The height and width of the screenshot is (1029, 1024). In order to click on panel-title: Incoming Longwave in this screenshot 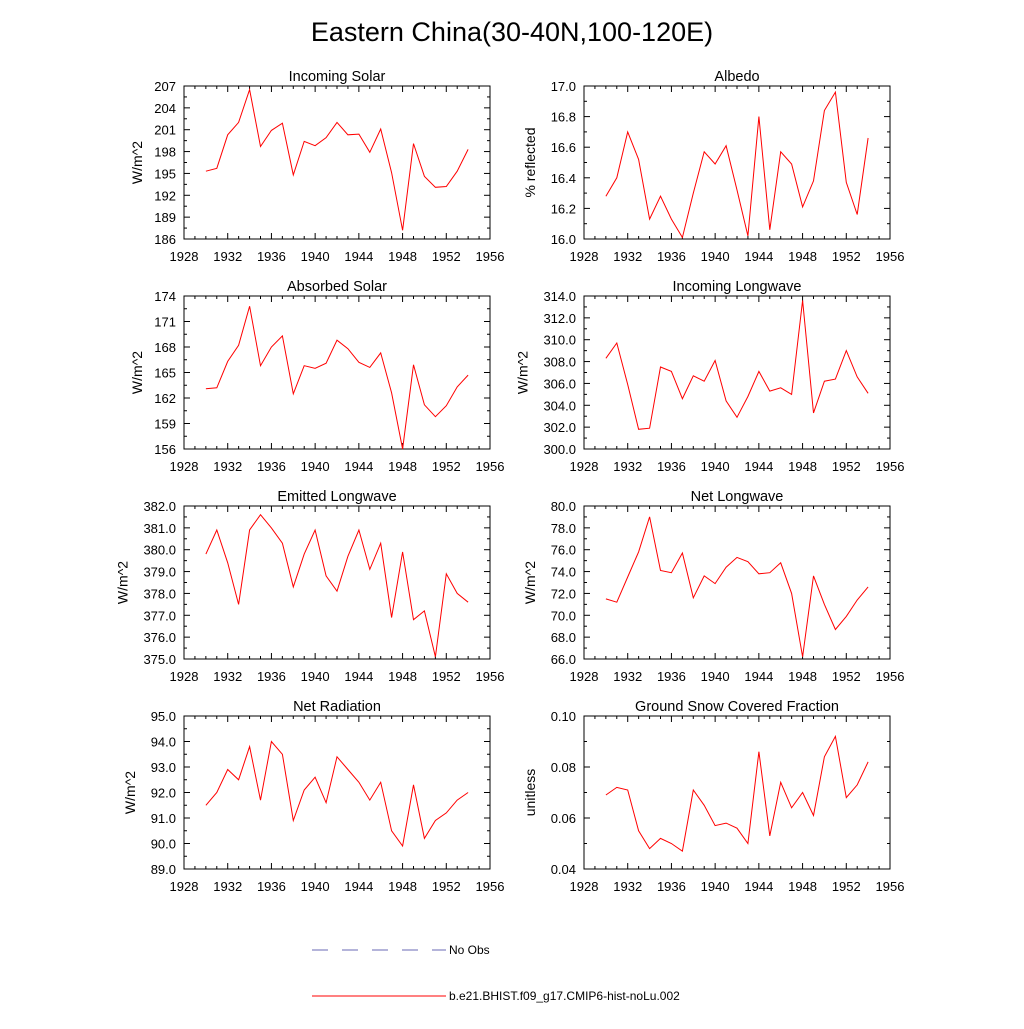, I will do `click(737, 287)`.